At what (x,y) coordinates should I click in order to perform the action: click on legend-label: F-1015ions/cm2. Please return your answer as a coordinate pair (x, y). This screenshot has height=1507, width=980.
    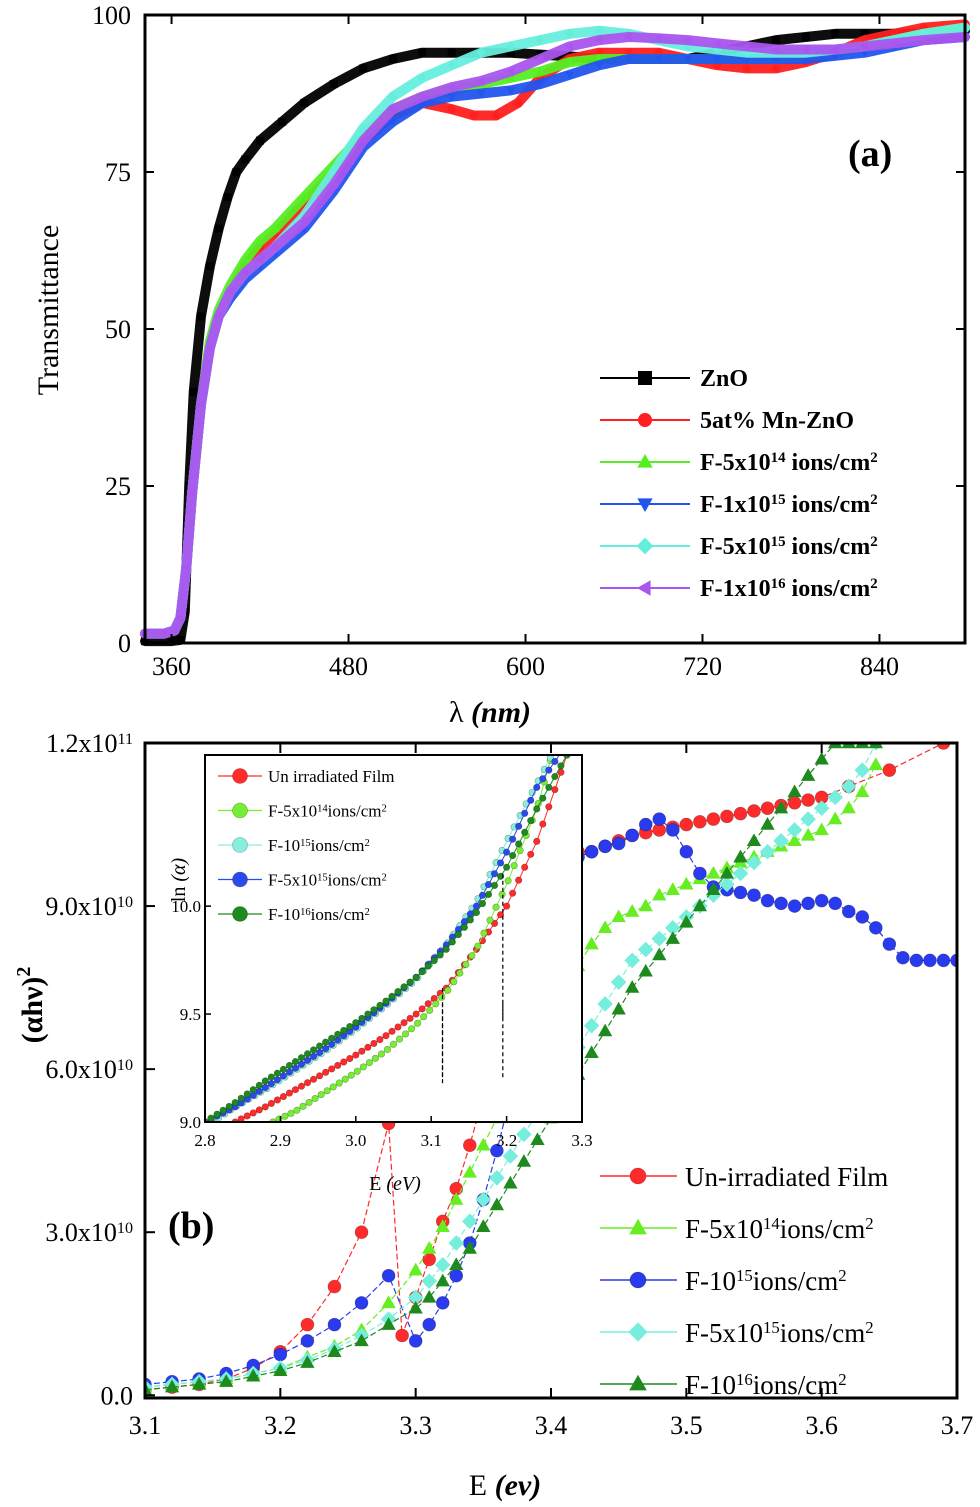
    Looking at the image, I should click on (766, 1281).